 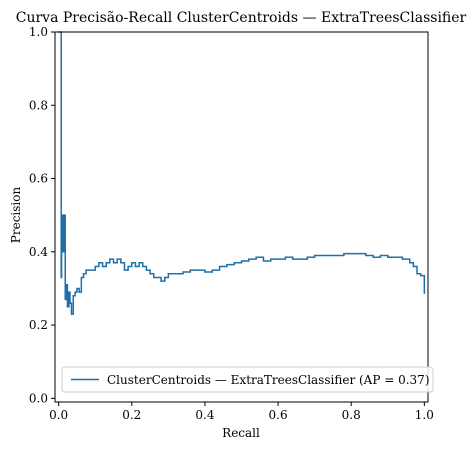 What do you see at coordinates (16, 215) in the screenshot?
I see `y-axis-label: Precision` at bounding box center [16, 215].